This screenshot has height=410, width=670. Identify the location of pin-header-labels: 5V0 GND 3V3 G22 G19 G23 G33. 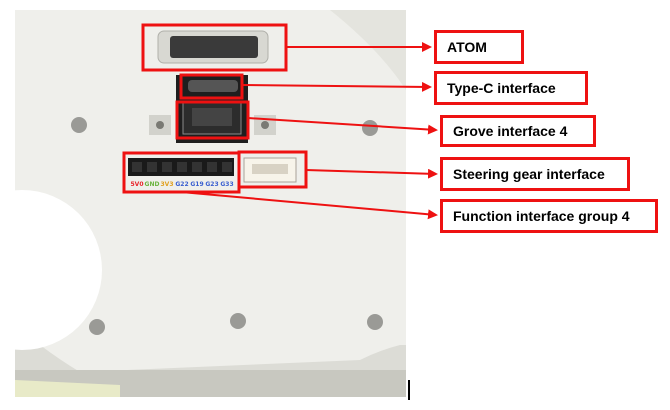
(182, 184).